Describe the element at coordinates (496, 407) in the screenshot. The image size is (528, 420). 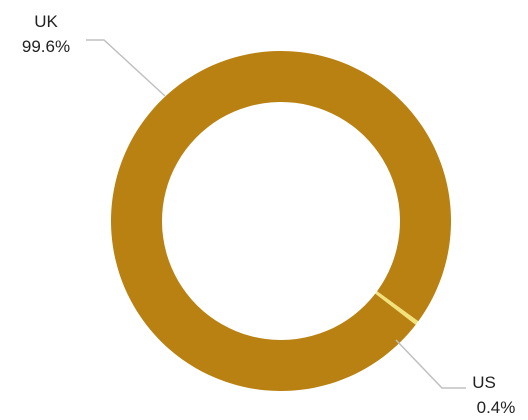
I see `slice-value-us: 0.4%` at that location.